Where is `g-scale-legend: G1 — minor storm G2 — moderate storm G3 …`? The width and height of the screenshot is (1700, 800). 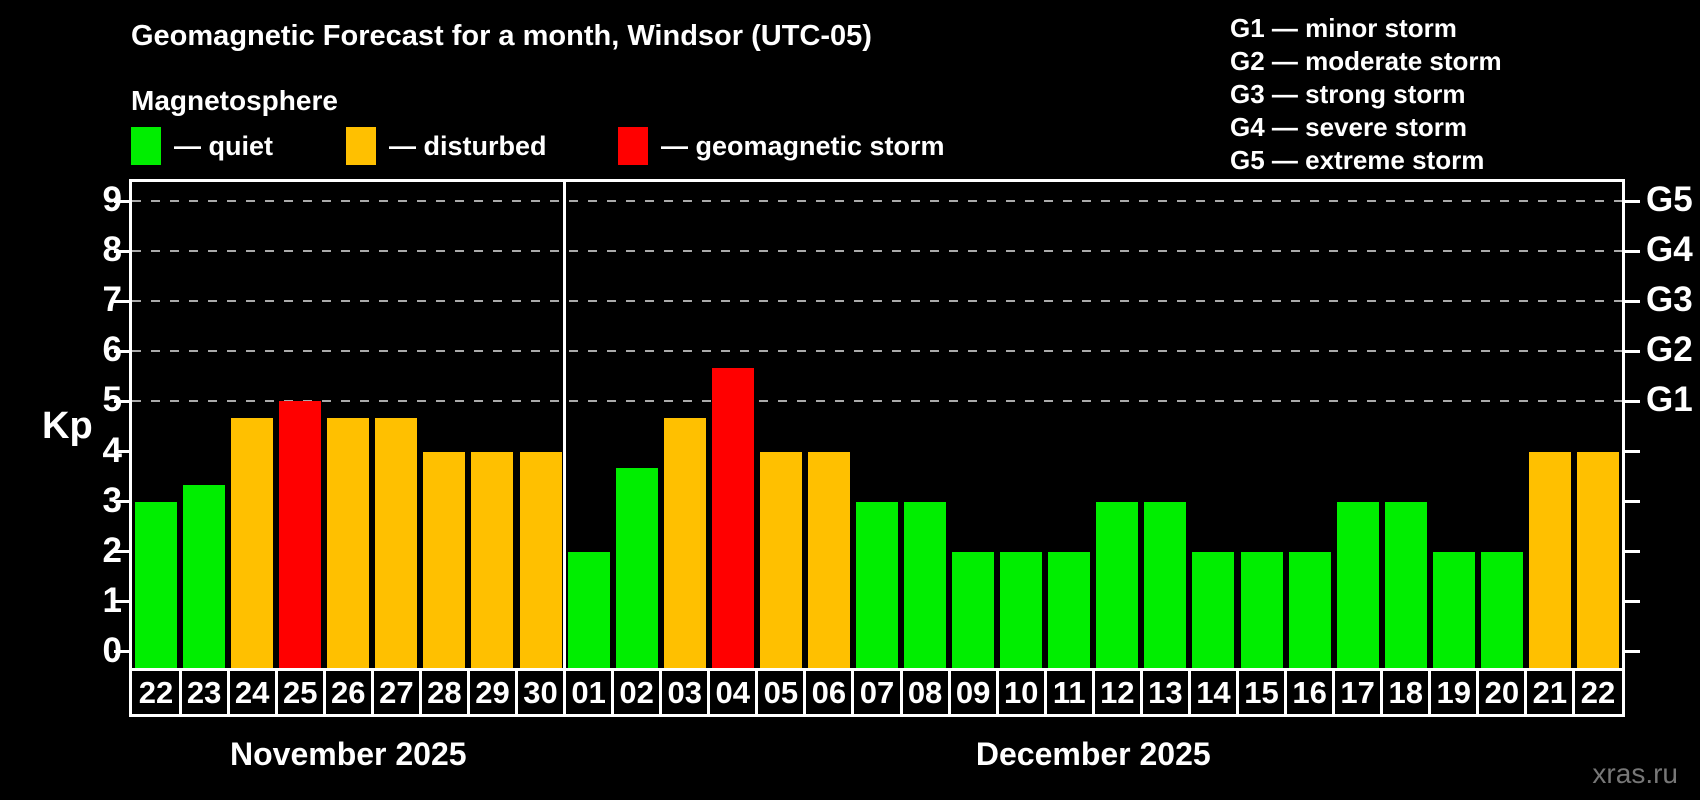
g-scale-legend: G1 — minor storm G2 — moderate storm G3 … is located at coordinates (1366, 94).